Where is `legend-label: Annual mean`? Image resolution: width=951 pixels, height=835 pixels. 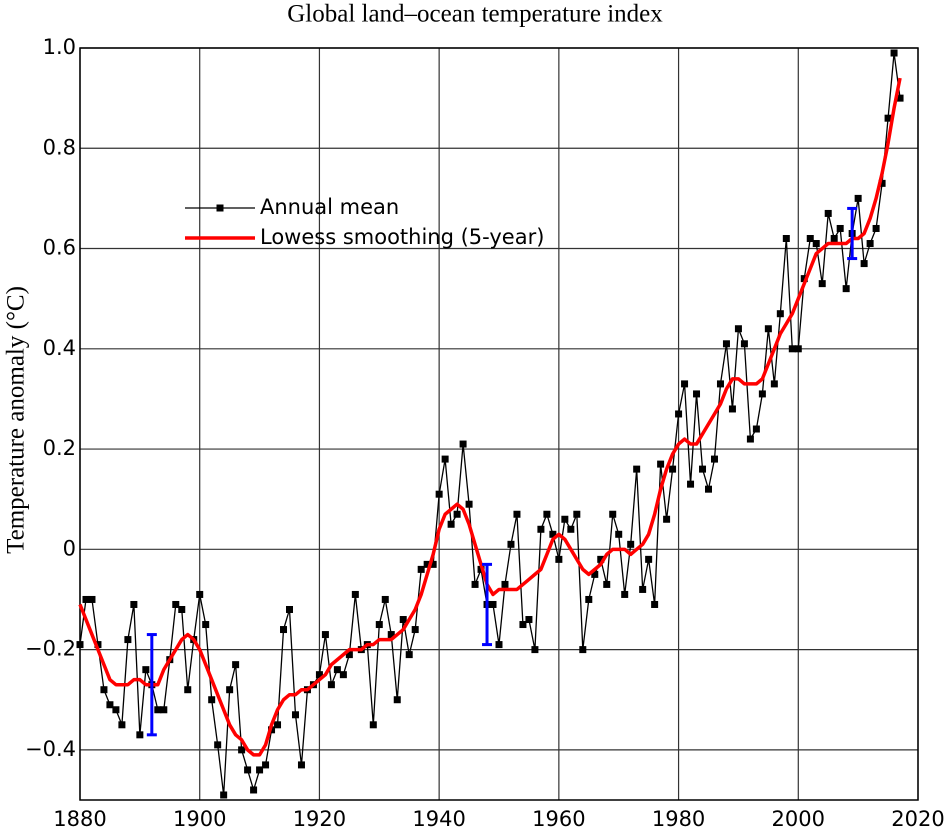 legend-label: Annual mean is located at coordinates (329, 207).